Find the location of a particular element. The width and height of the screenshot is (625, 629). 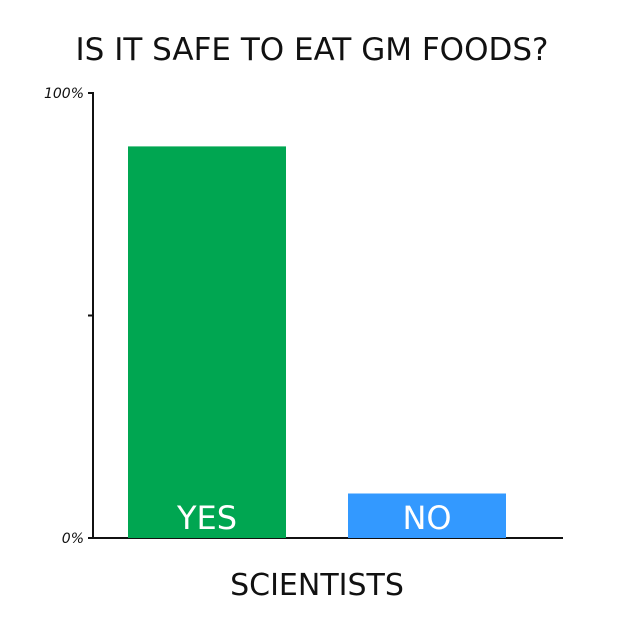

x-axis-label: SCIENTISTS is located at coordinates (317, 585).